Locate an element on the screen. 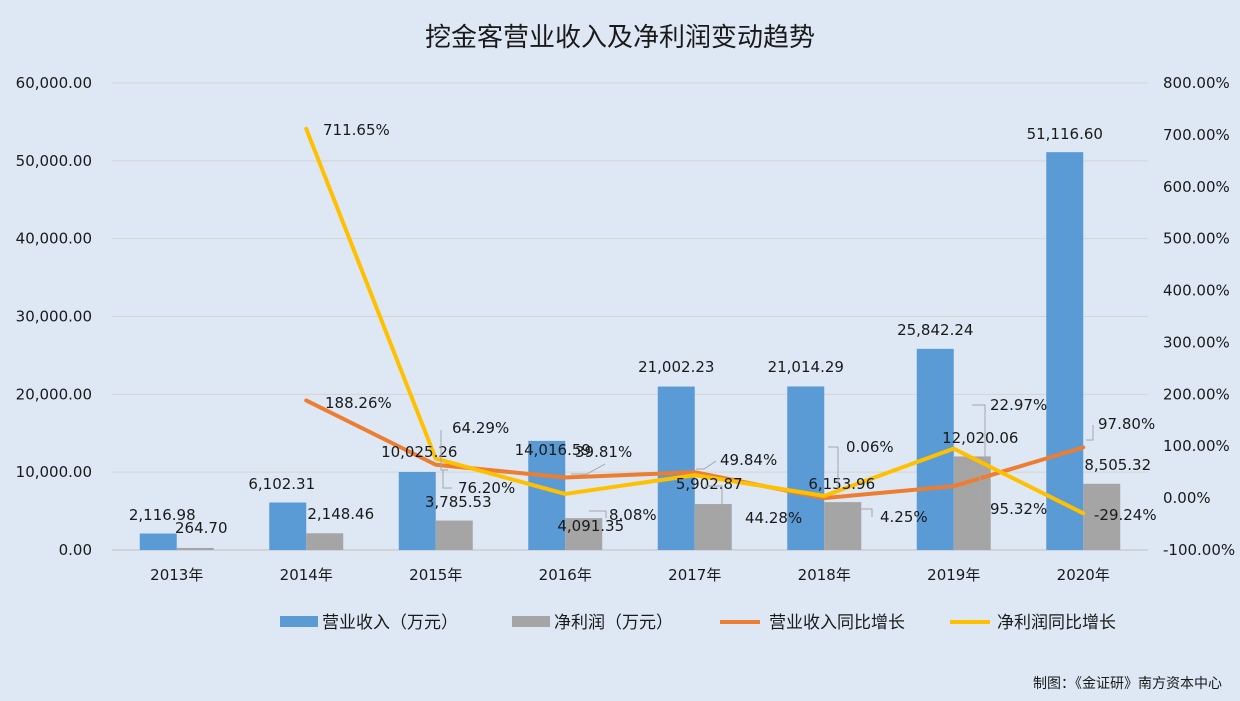  chart-credit: 制图：《金证研》南方资本中心 is located at coordinates (1127, 684).